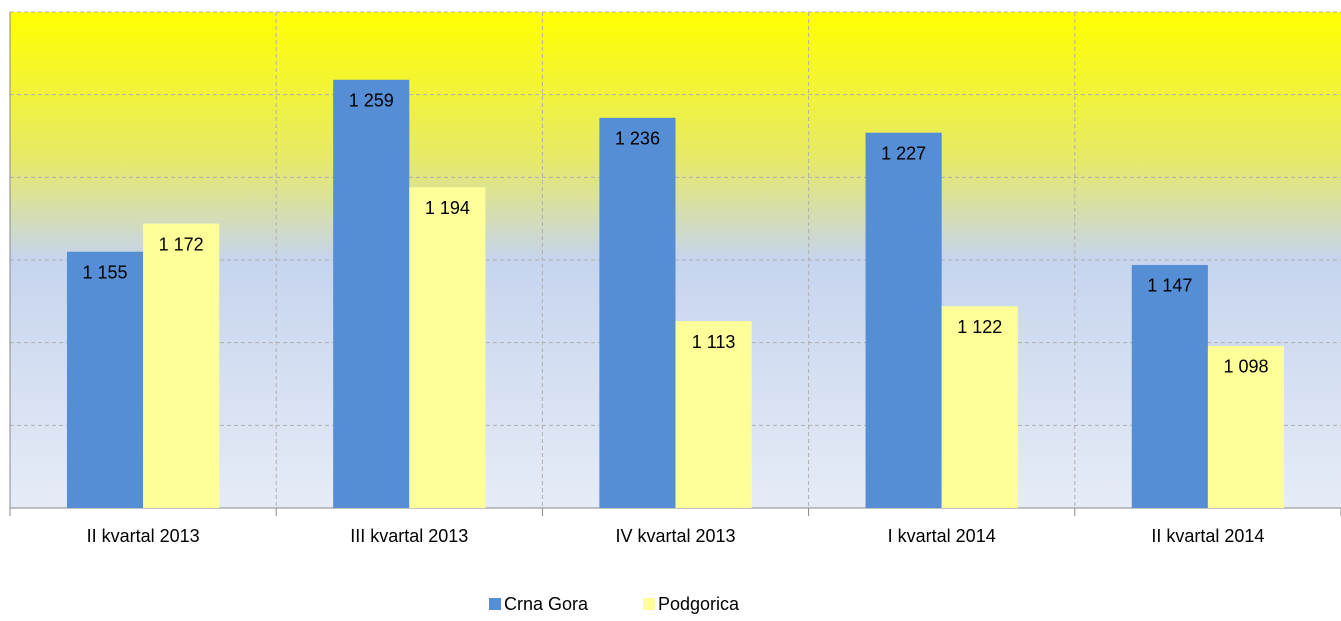  Describe the element at coordinates (1169, 286) in the screenshot. I see `data-label: 1 147` at that location.